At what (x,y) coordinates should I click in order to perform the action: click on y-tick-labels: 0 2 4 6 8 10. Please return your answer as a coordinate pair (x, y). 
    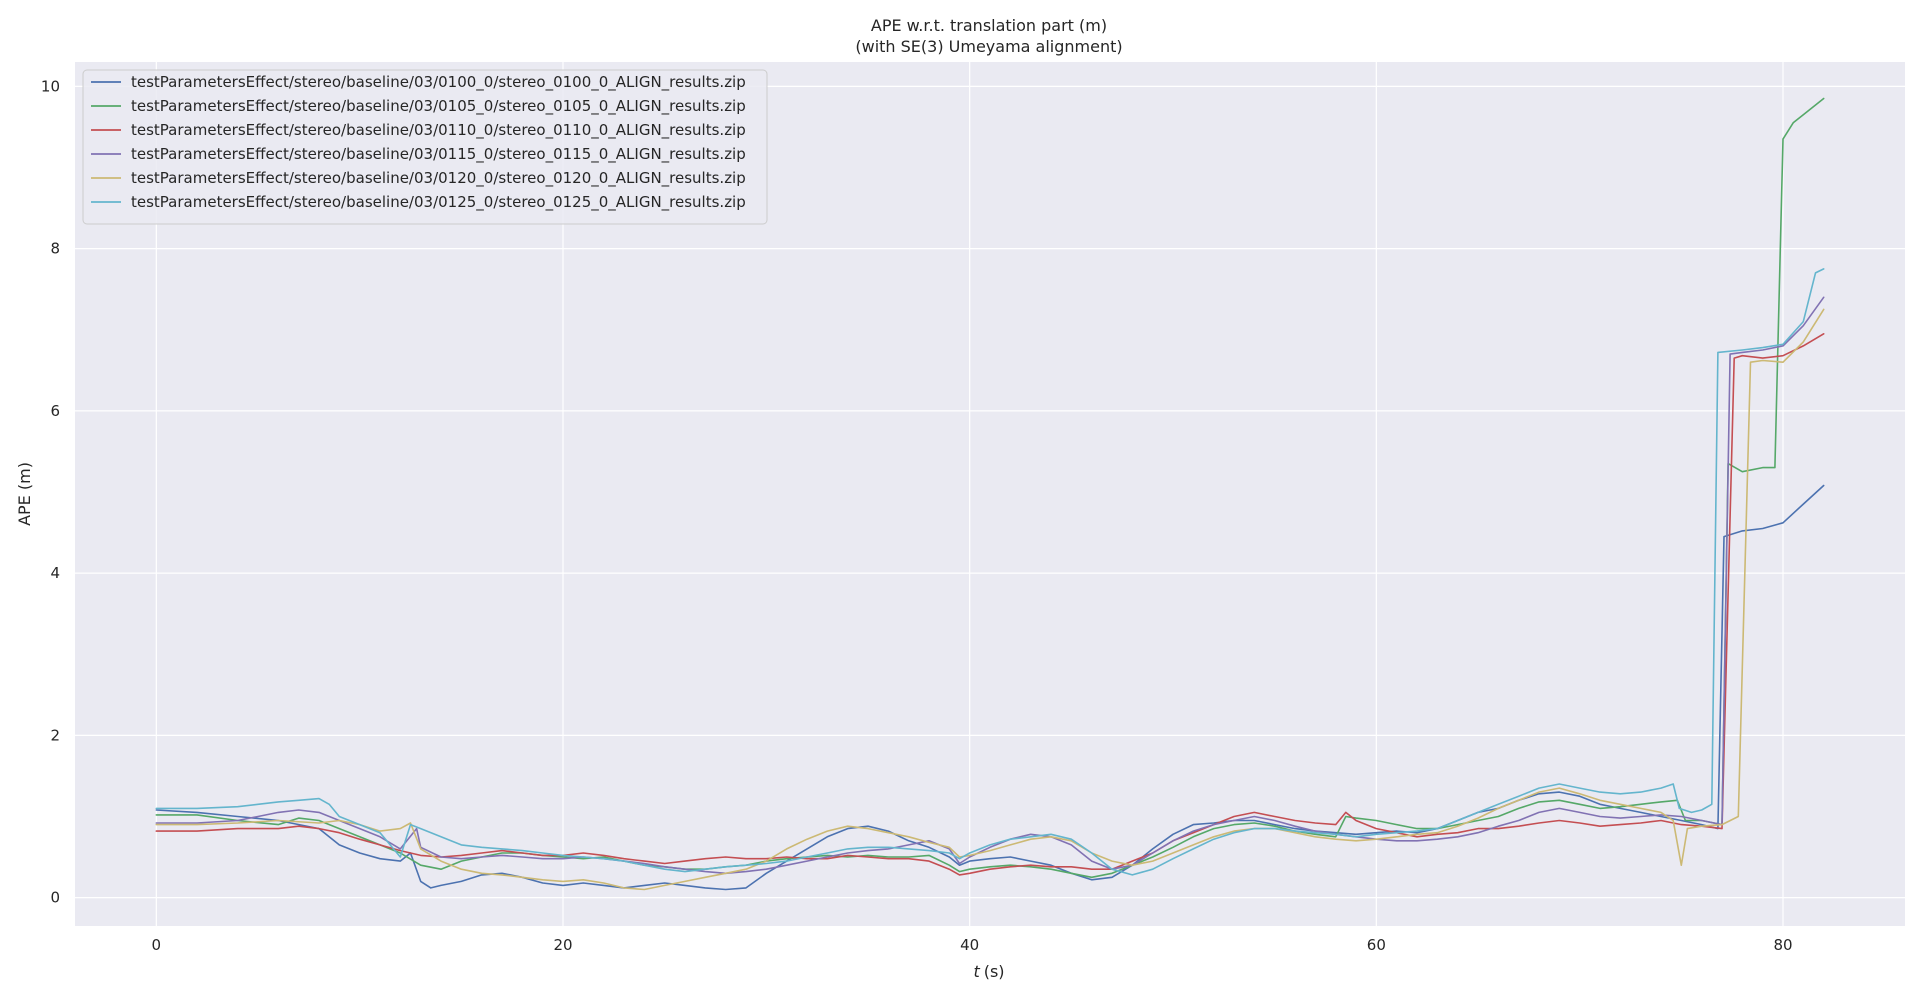
    Looking at the image, I should click on (50, 491).